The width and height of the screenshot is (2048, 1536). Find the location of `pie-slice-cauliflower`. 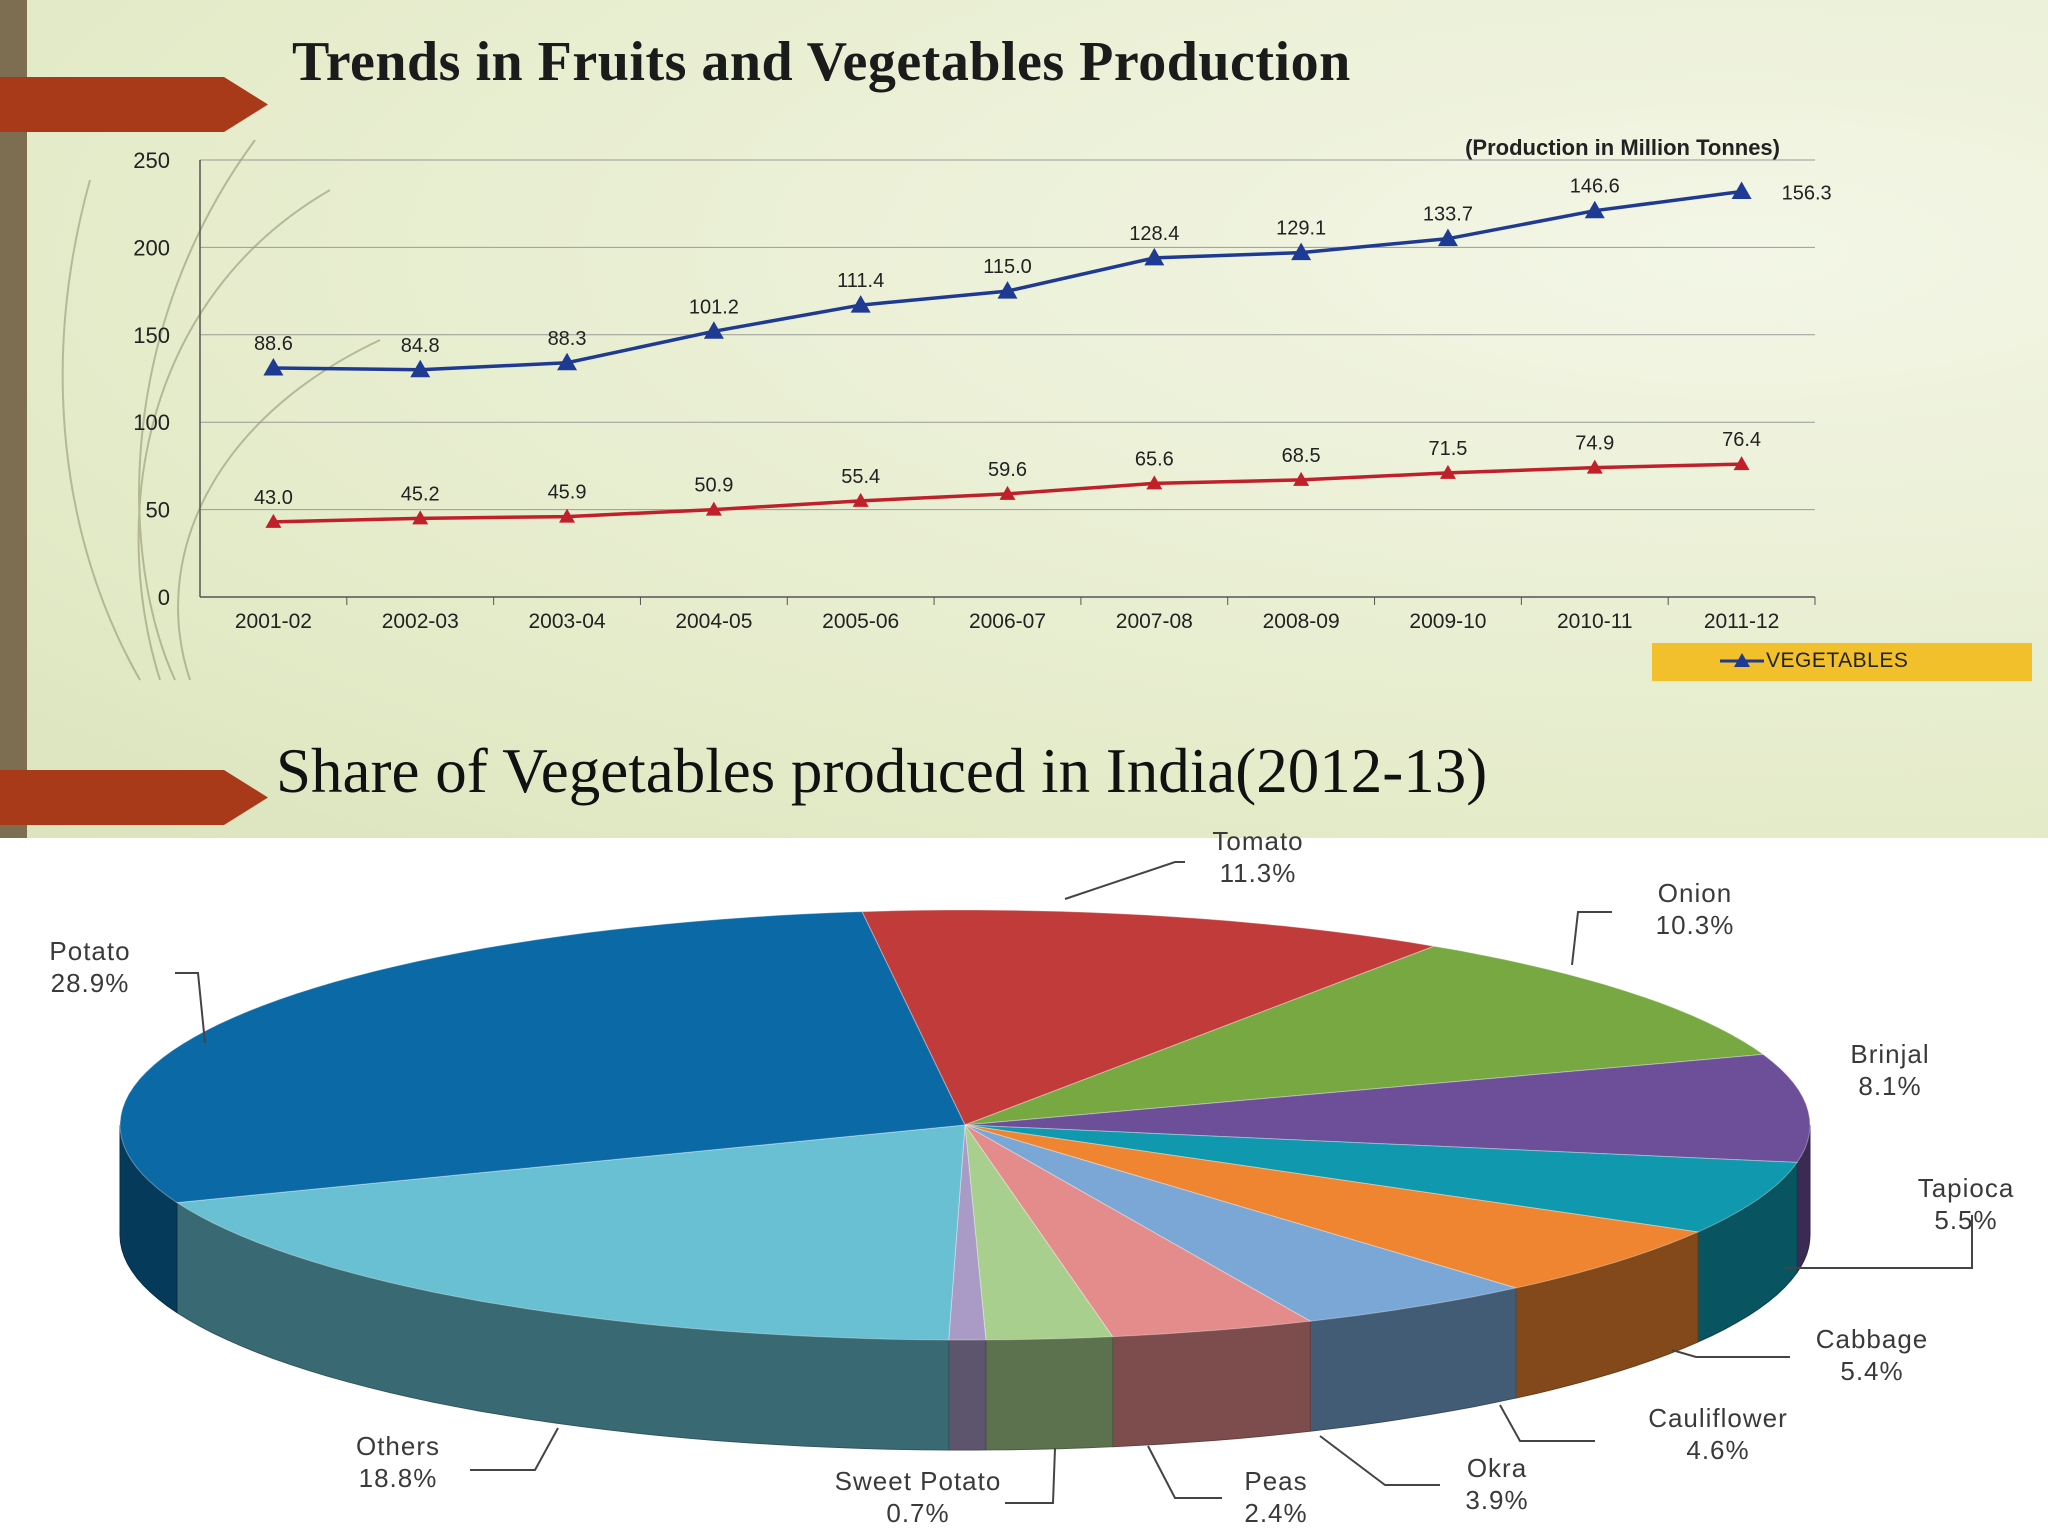

pie-slice-cauliflower is located at coordinates (1240, 1223).